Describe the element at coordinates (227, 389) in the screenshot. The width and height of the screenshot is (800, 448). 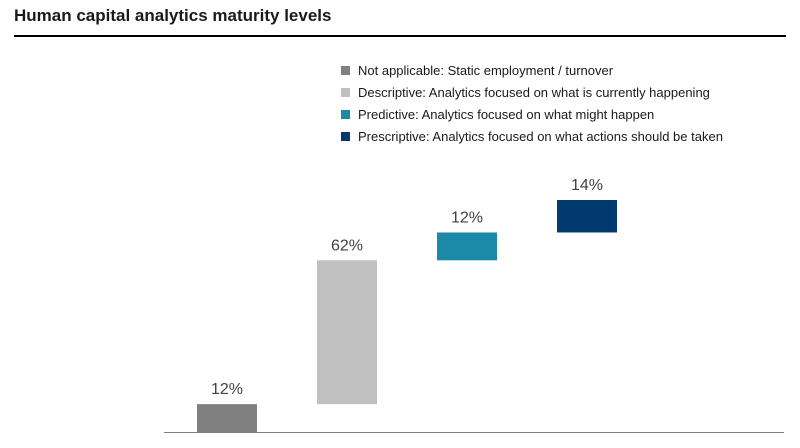
I see `data-label-not-applicable: 12%` at that location.